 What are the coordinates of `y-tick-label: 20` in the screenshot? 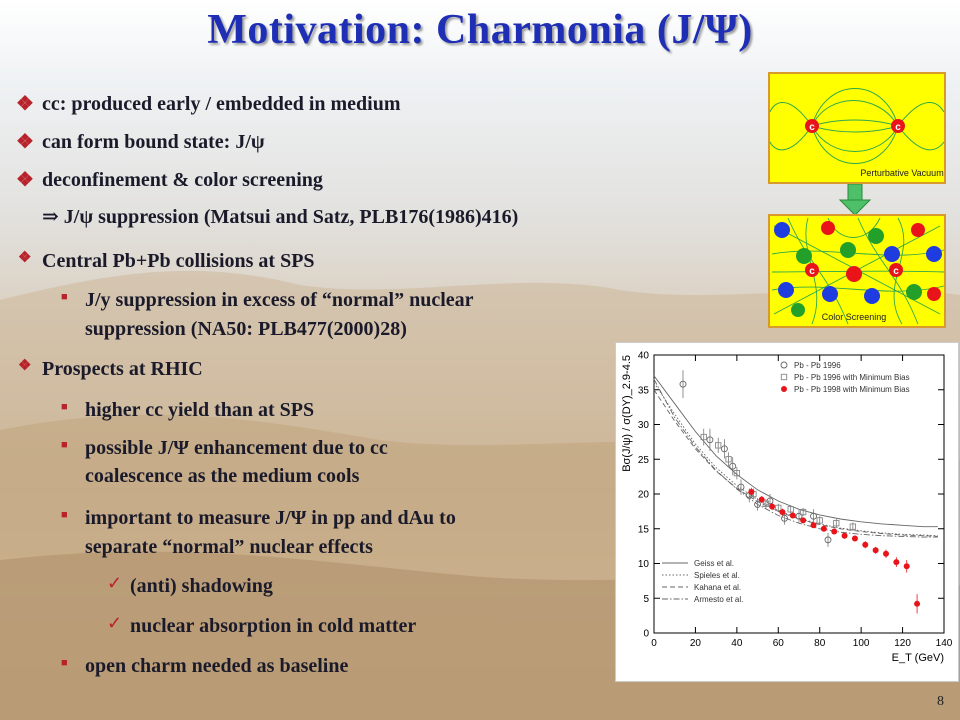 It's located at (644, 495).